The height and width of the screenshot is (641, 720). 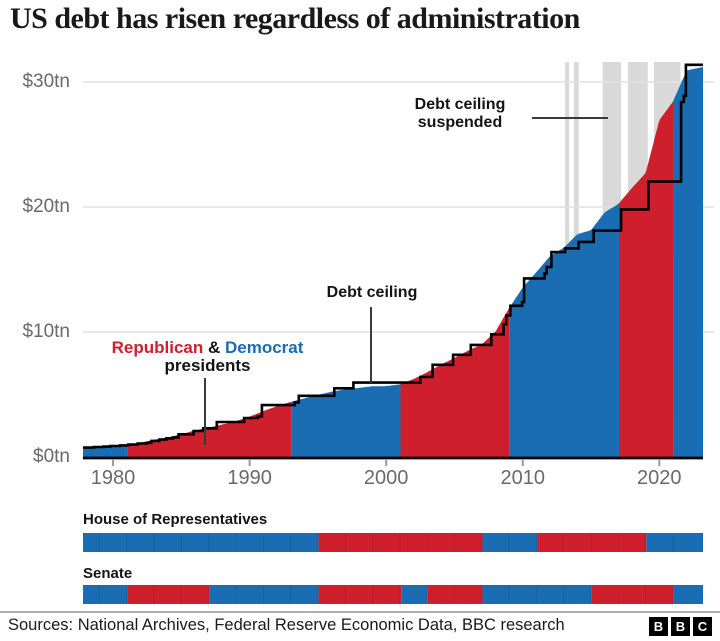 I want to click on ampersand-label: &, so click(x=214, y=347).